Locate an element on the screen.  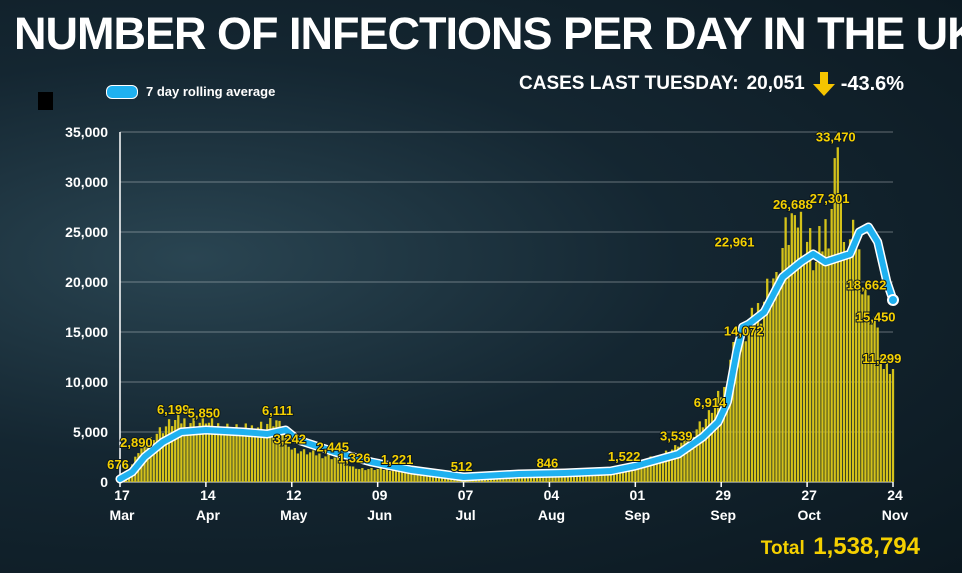
arrow-down-icon is located at coordinates (823, 84).